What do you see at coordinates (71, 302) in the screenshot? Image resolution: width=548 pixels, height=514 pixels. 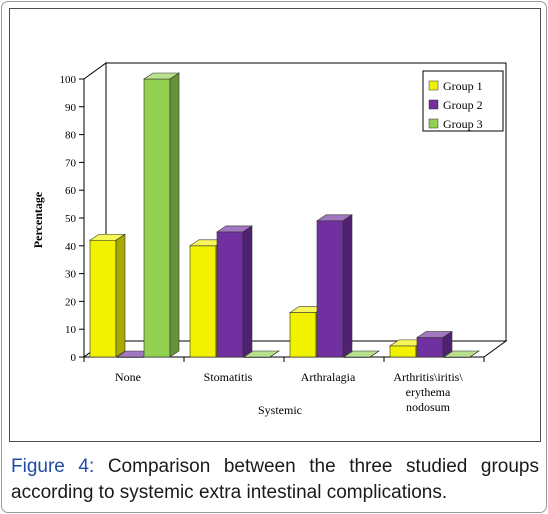 I see `y-tick-label: 20` at bounding box center [71, 302].